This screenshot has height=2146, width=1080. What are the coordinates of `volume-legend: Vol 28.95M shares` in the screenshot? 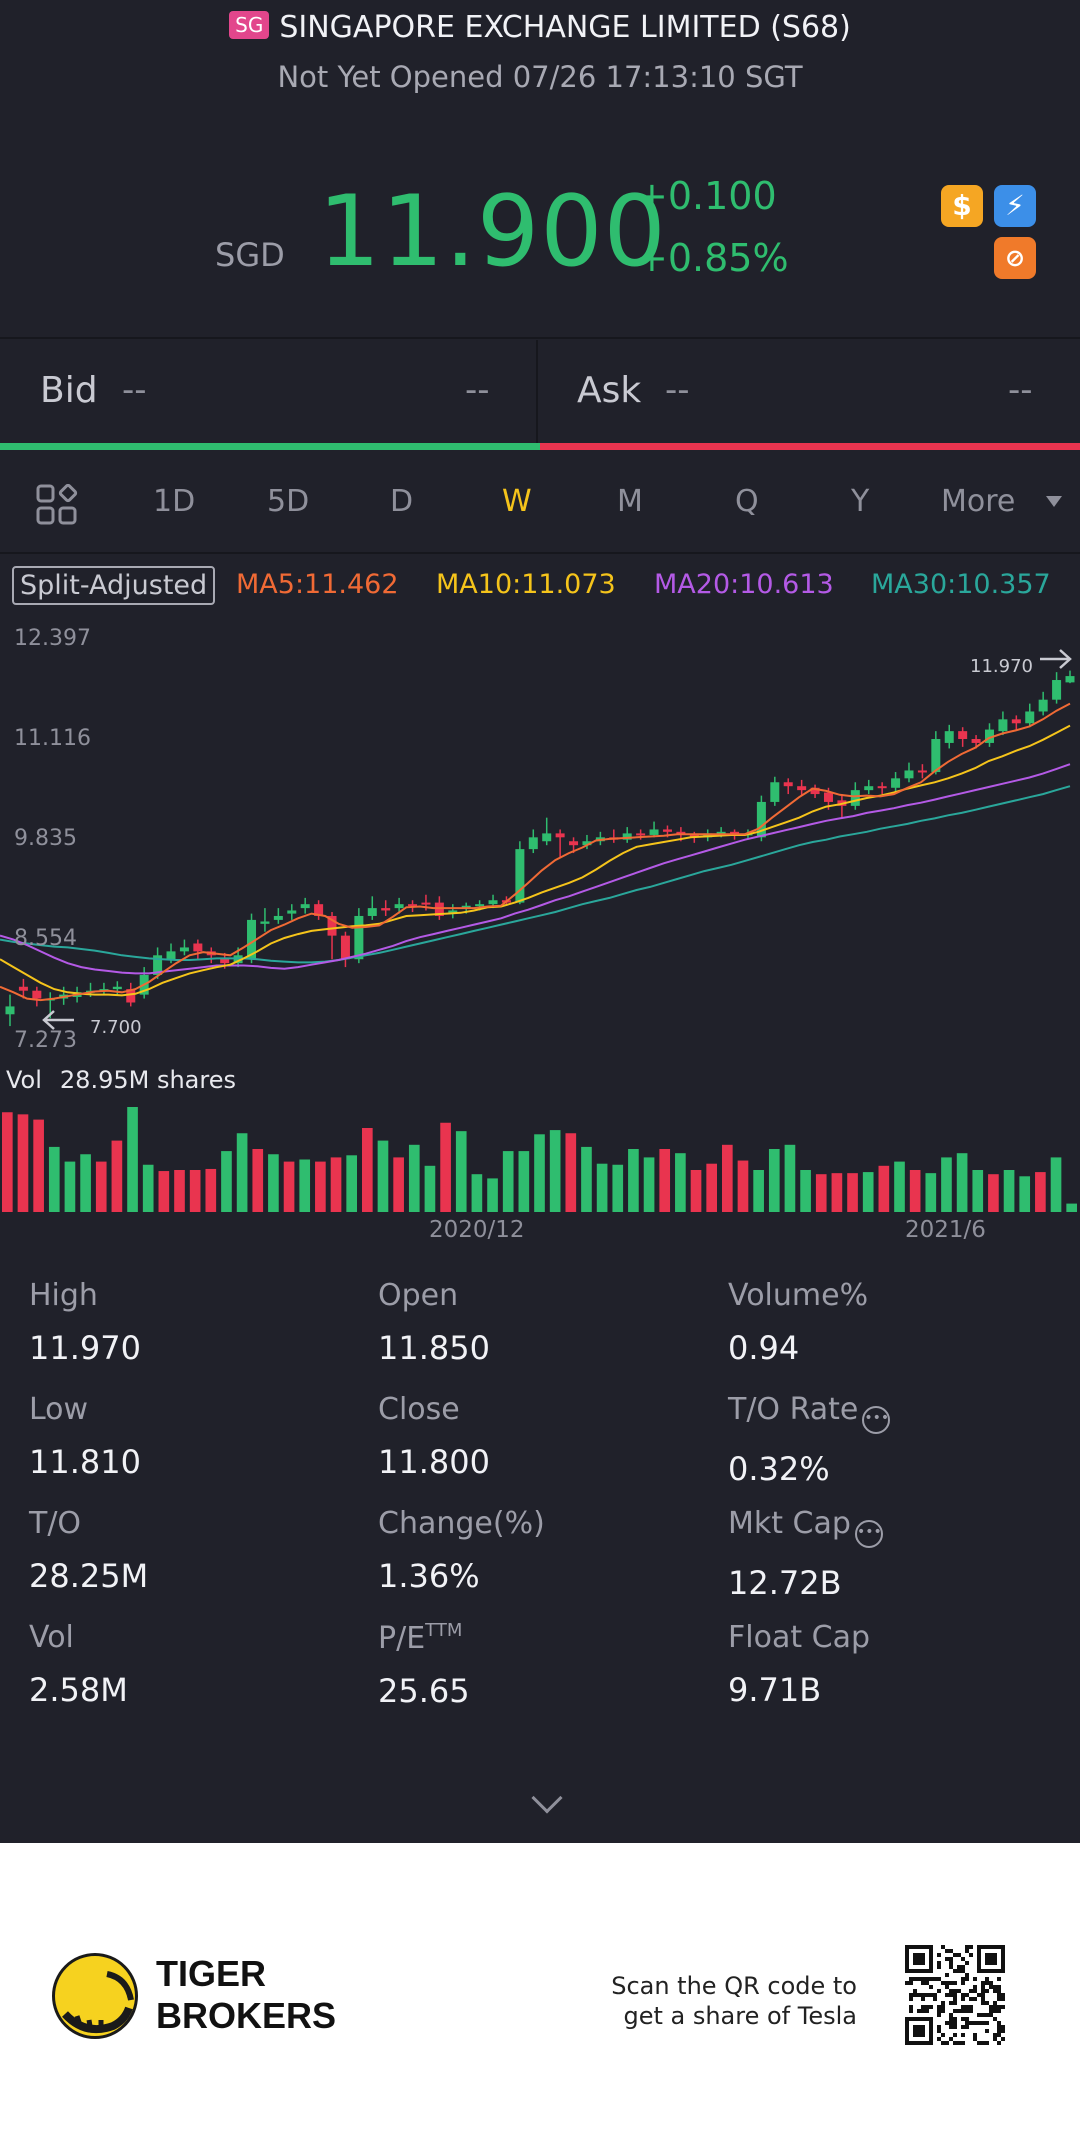 It's located at (121, 1080).